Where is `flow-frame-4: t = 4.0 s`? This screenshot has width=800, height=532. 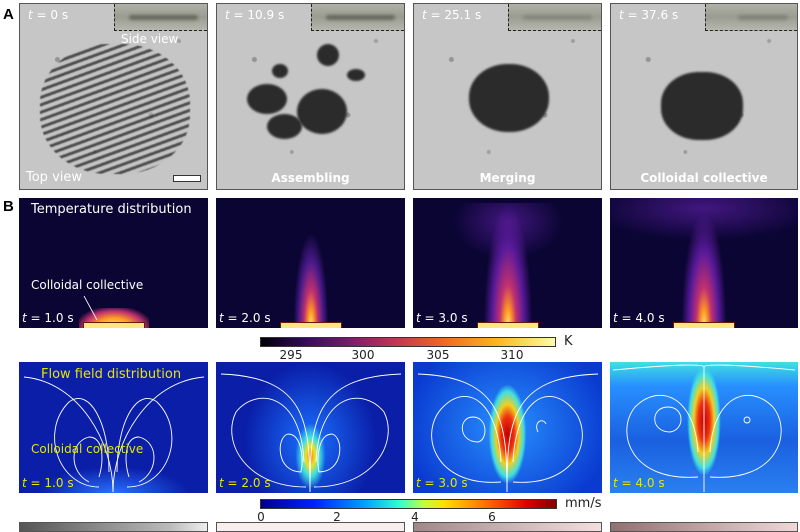 flow-frame-4: t = 4.0 s is located at coordinates (704, 427).